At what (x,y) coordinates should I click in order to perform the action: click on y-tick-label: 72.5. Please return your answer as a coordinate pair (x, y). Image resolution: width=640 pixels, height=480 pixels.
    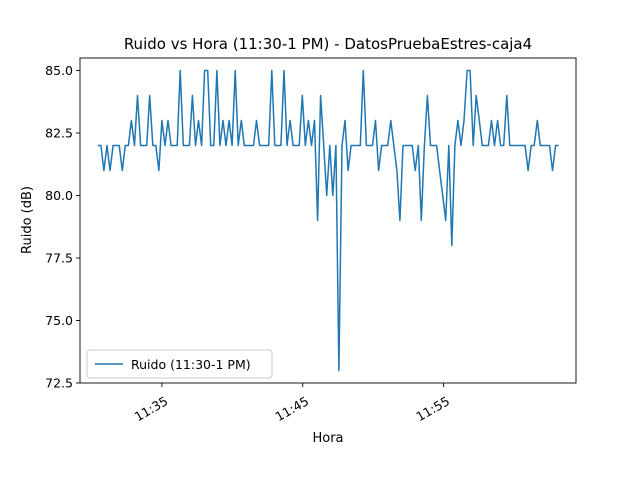
    Looking at the image, I should click on (59, 383).